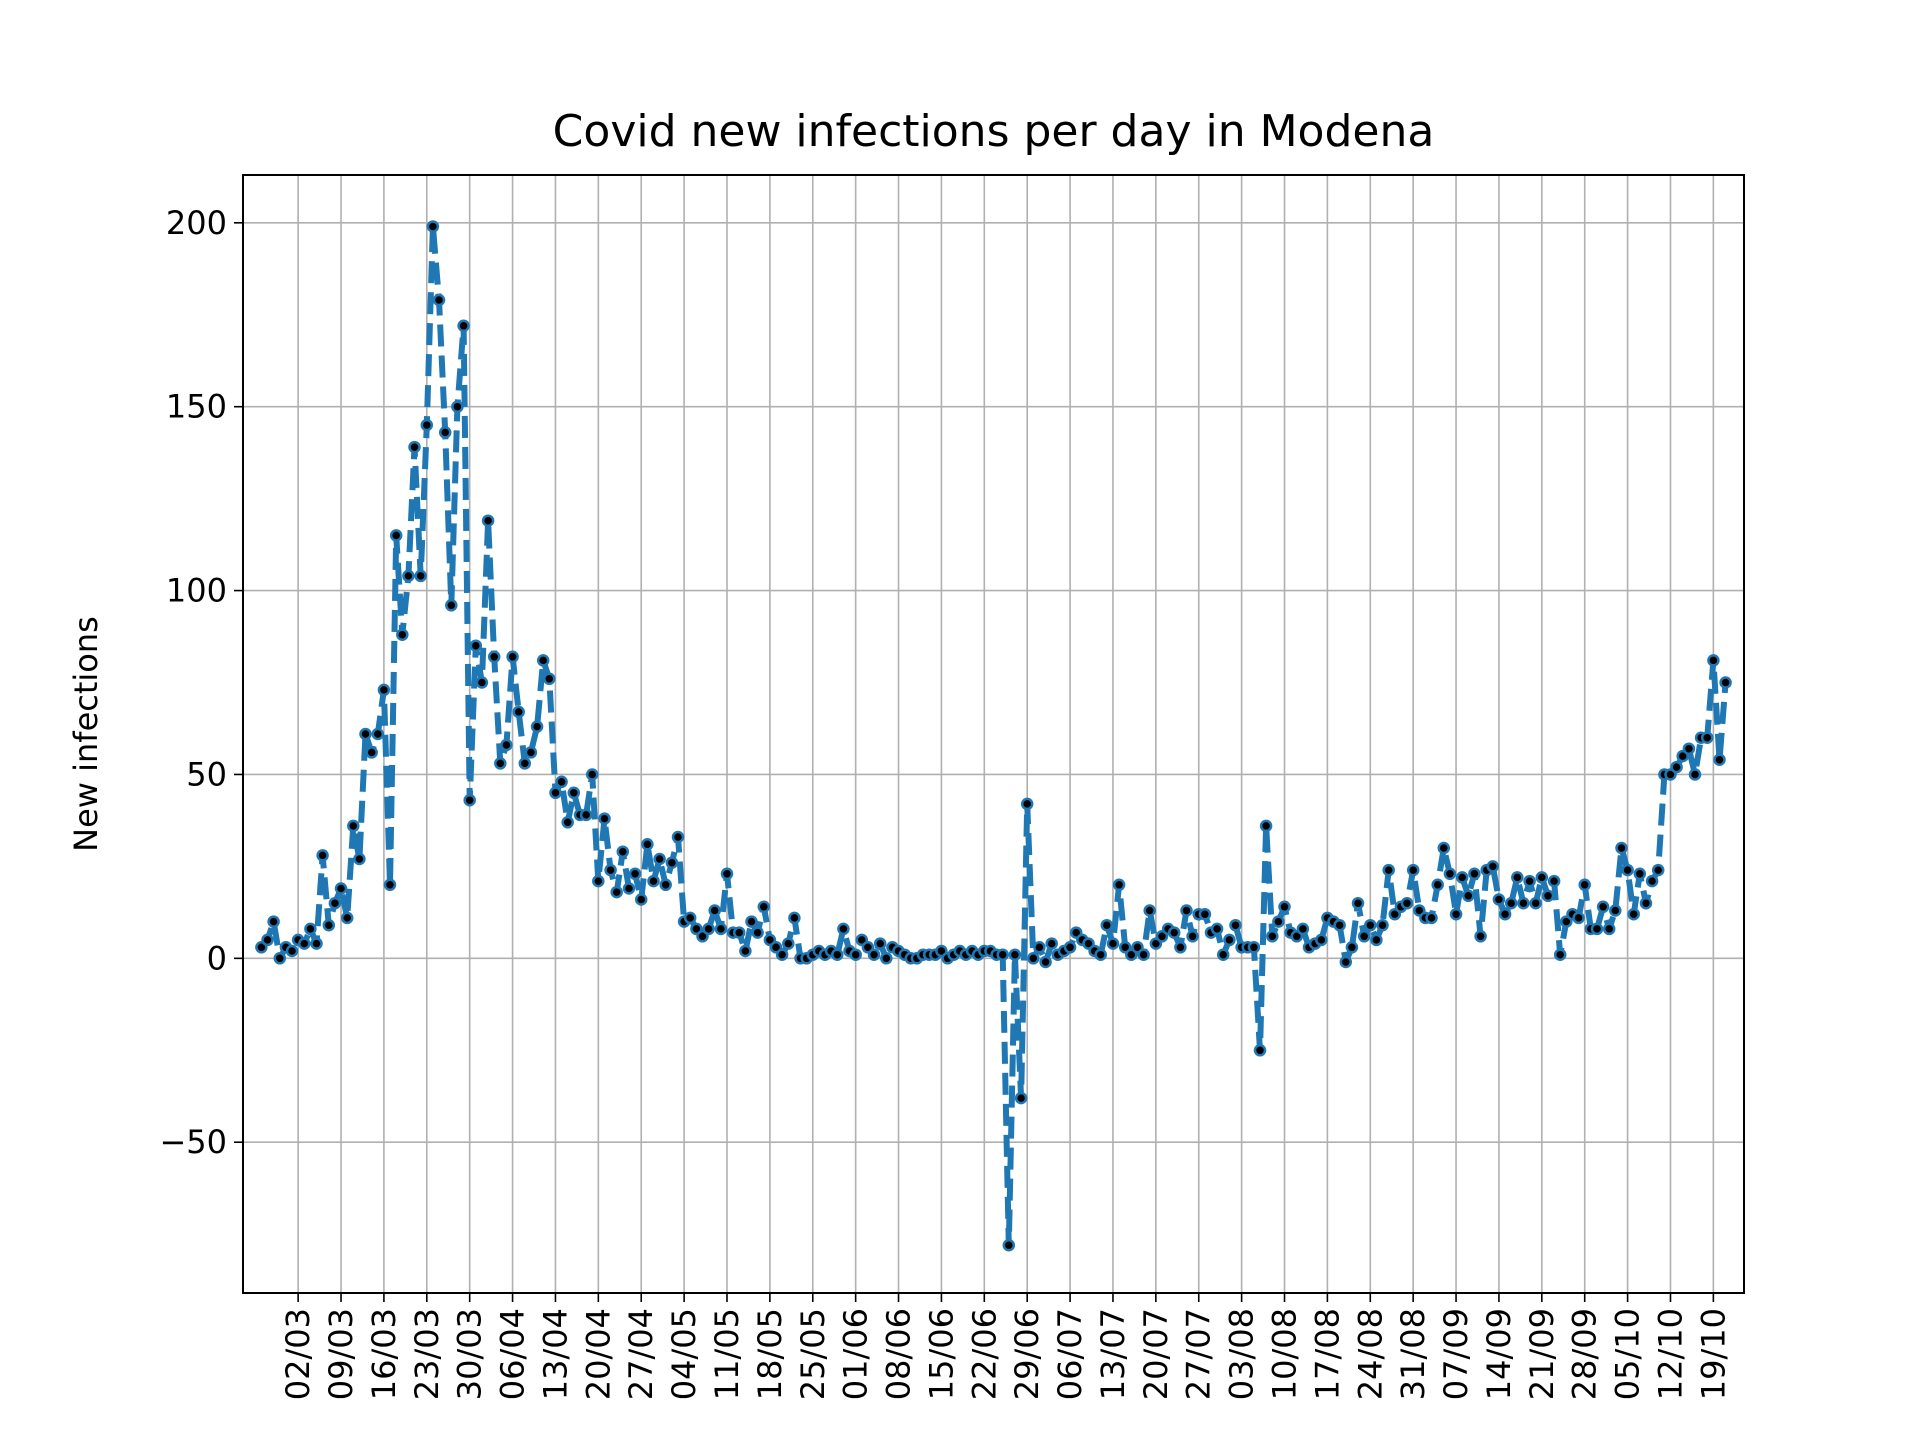  I want to click on x-tick-label: 09/03, so click(341, 1354).